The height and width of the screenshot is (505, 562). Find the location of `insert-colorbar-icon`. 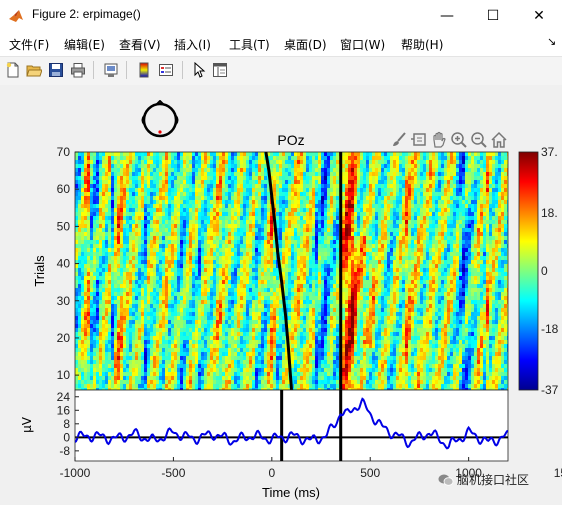

insert-colorbar-icon is located at coordinates (144, 70).